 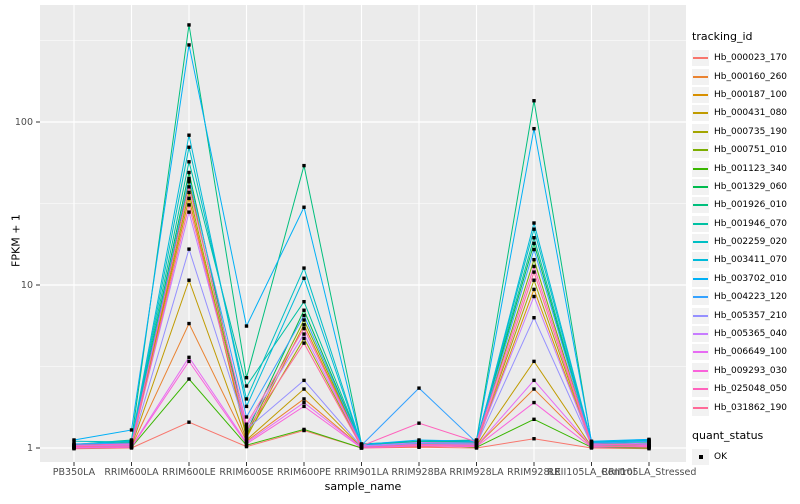 What do you see at coordinates (246, 472) in the screenshot?
I see `x-tick-label: RRIM600SE` at bounding box center [246, 472].